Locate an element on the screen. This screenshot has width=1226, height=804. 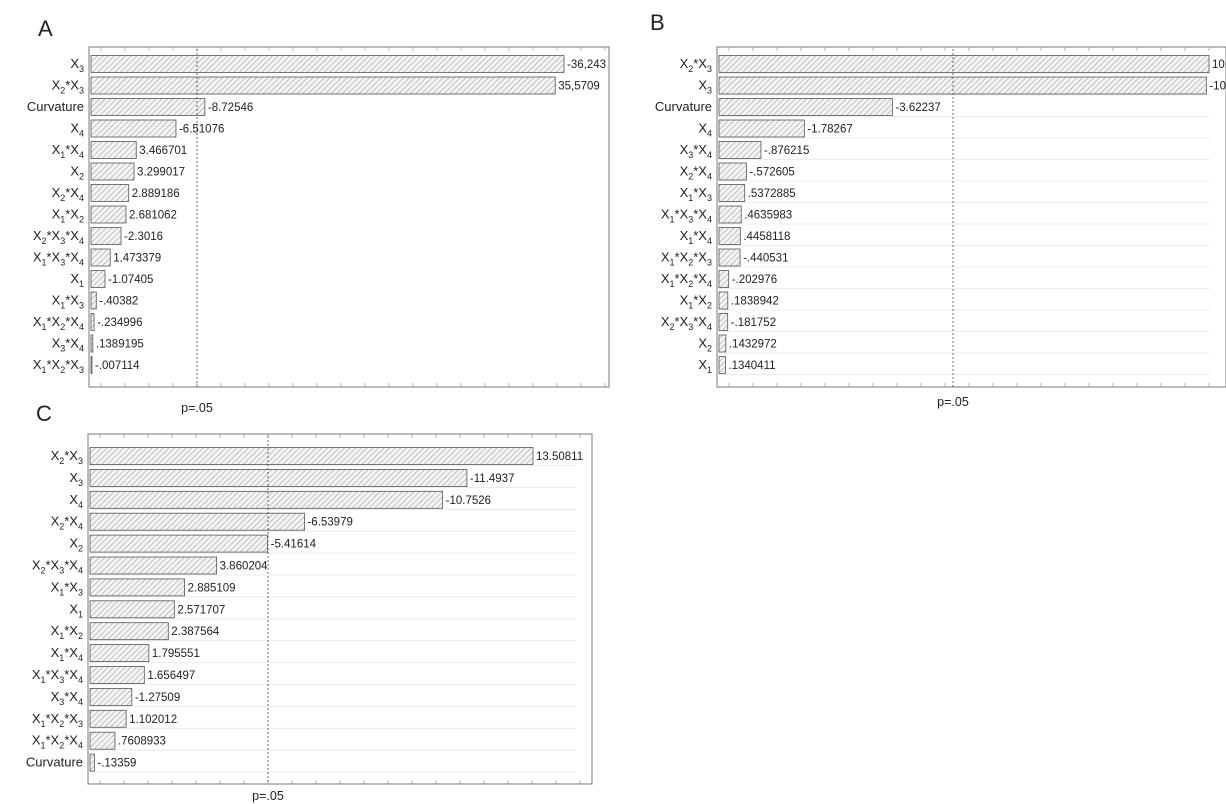
significance-label: p=.05 is located at coordinates (197, 408).